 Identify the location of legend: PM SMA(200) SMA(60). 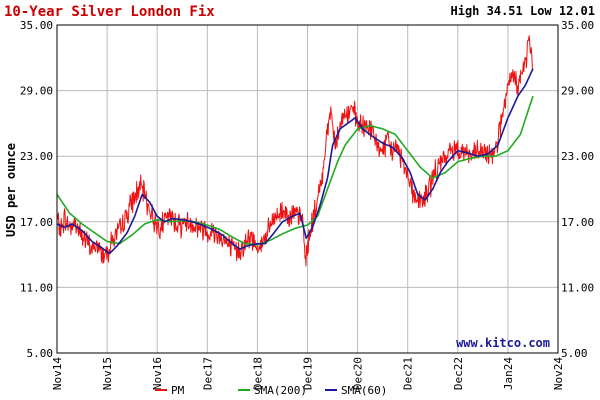
(271, 390).